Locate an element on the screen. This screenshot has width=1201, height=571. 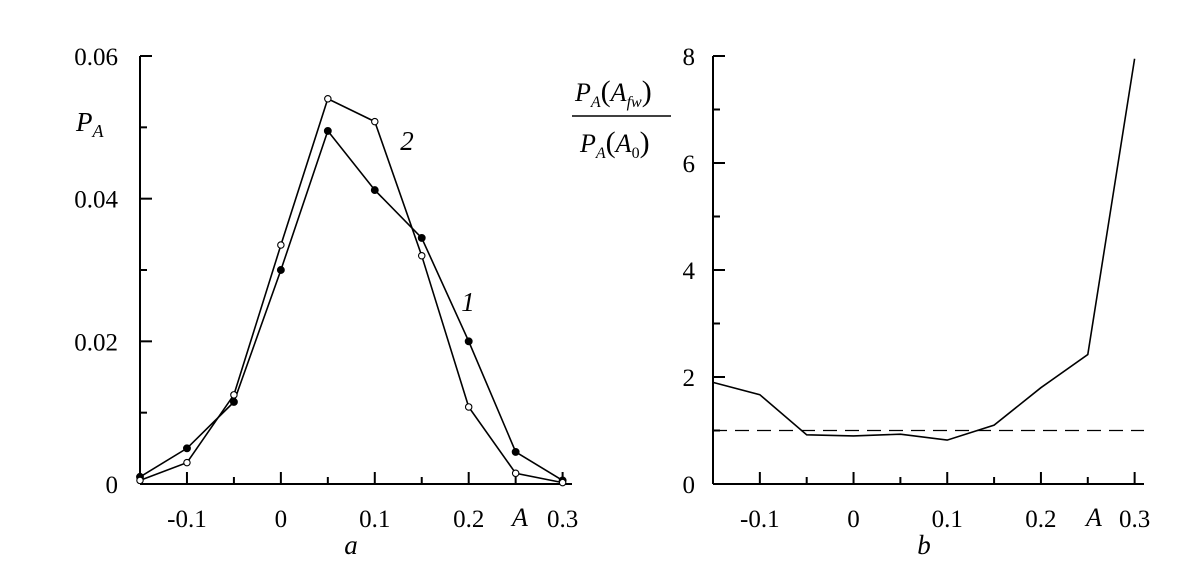
panel-a-y-tick-label: 0.04 is located at coordinates (96, 200).